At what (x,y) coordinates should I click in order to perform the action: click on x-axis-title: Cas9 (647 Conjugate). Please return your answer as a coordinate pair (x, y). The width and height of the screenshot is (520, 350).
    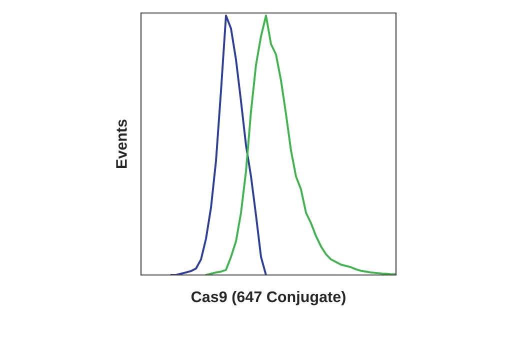
    Looking at the image, I should click on (268, 298).